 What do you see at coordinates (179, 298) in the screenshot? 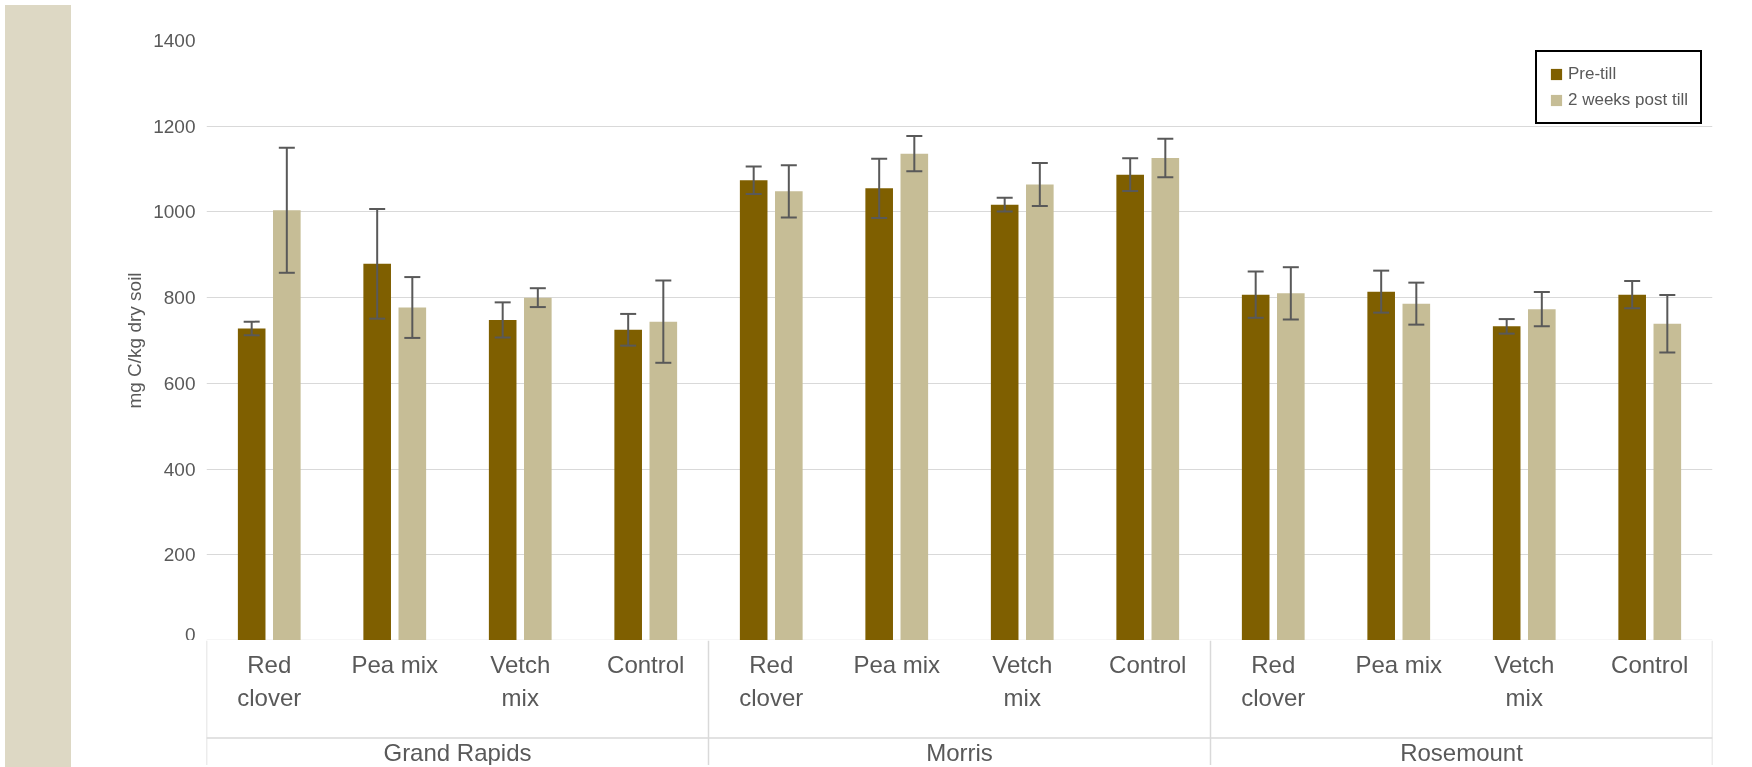
I see `y-tick-label: 800` at bounding box center [179, 298].